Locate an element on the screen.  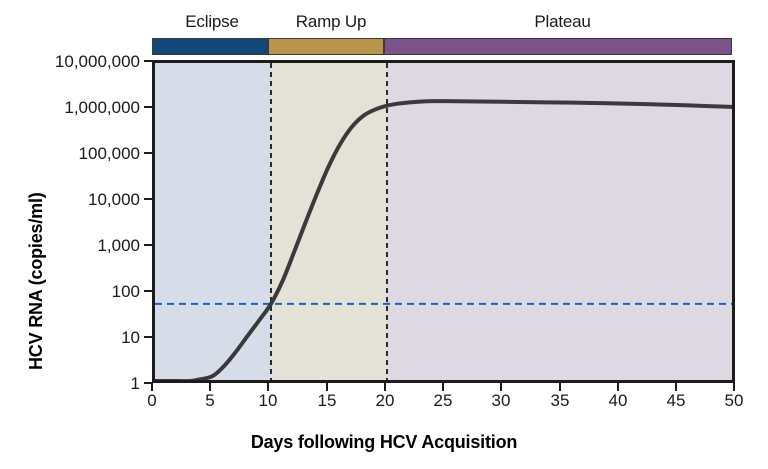
x-tick-label-25: 25 is located at coordinates (443, 400).